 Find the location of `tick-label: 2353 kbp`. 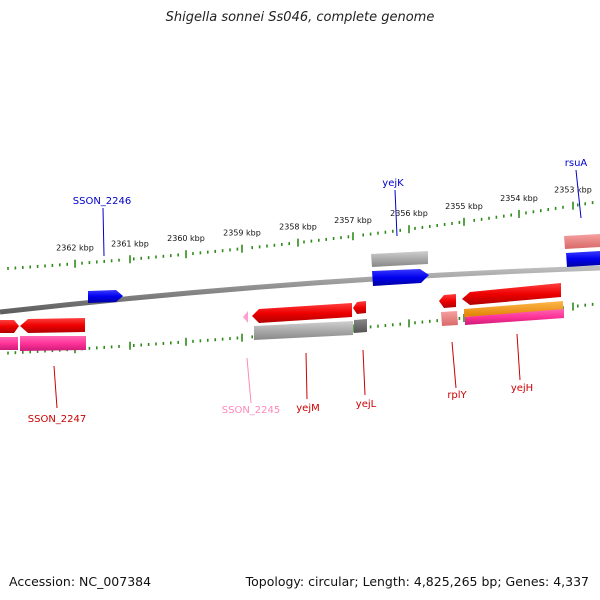

tick-label: 2353 kbp is located at coordinates (573, 190).